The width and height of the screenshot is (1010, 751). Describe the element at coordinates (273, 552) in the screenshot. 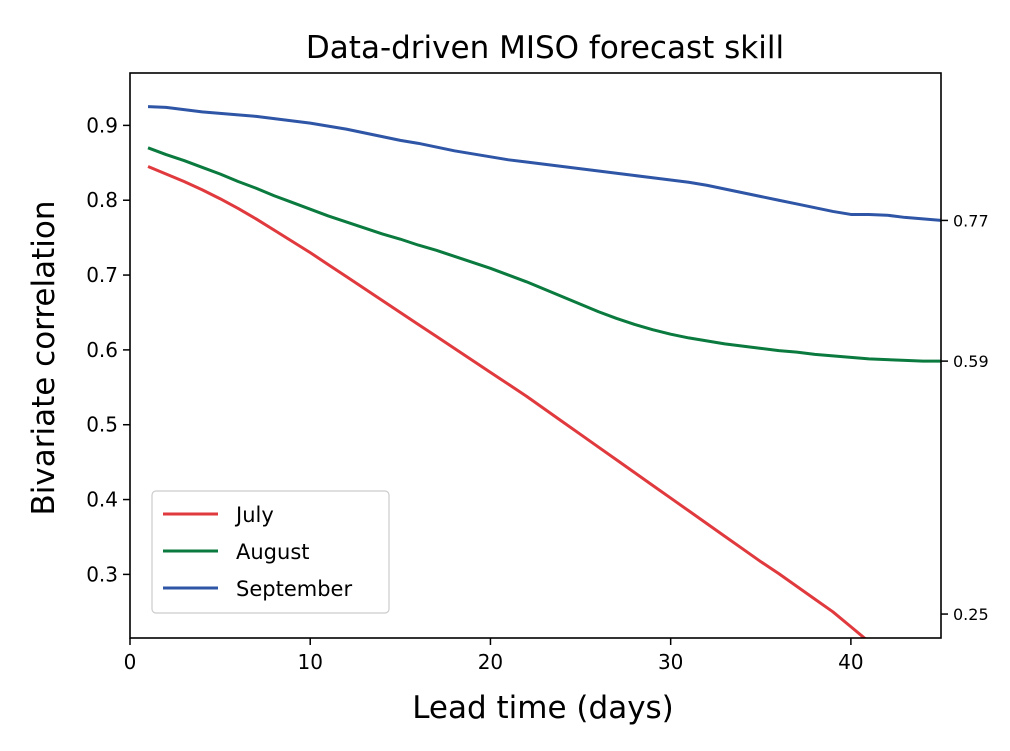

I see `legend-label-august: August` at that location.